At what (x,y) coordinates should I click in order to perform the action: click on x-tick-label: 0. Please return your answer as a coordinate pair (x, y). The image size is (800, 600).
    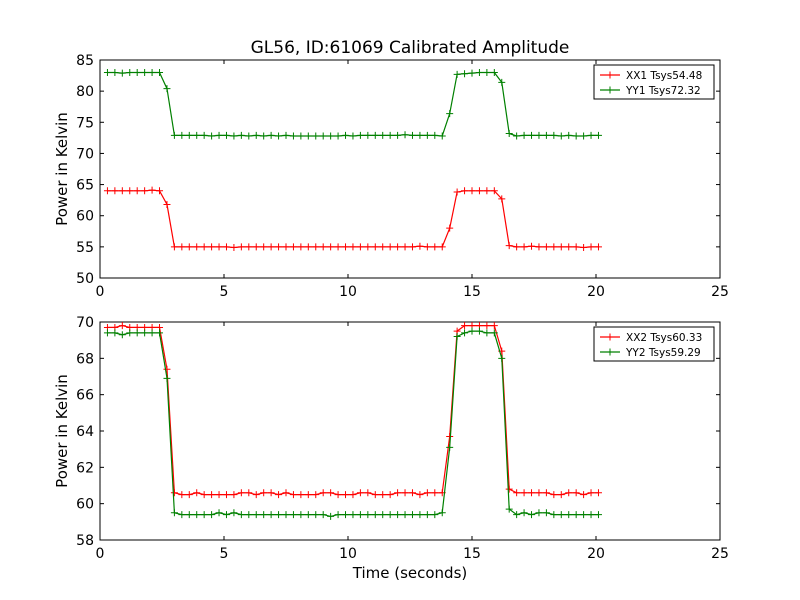
    Looking at the image, I should click on (100, 292).